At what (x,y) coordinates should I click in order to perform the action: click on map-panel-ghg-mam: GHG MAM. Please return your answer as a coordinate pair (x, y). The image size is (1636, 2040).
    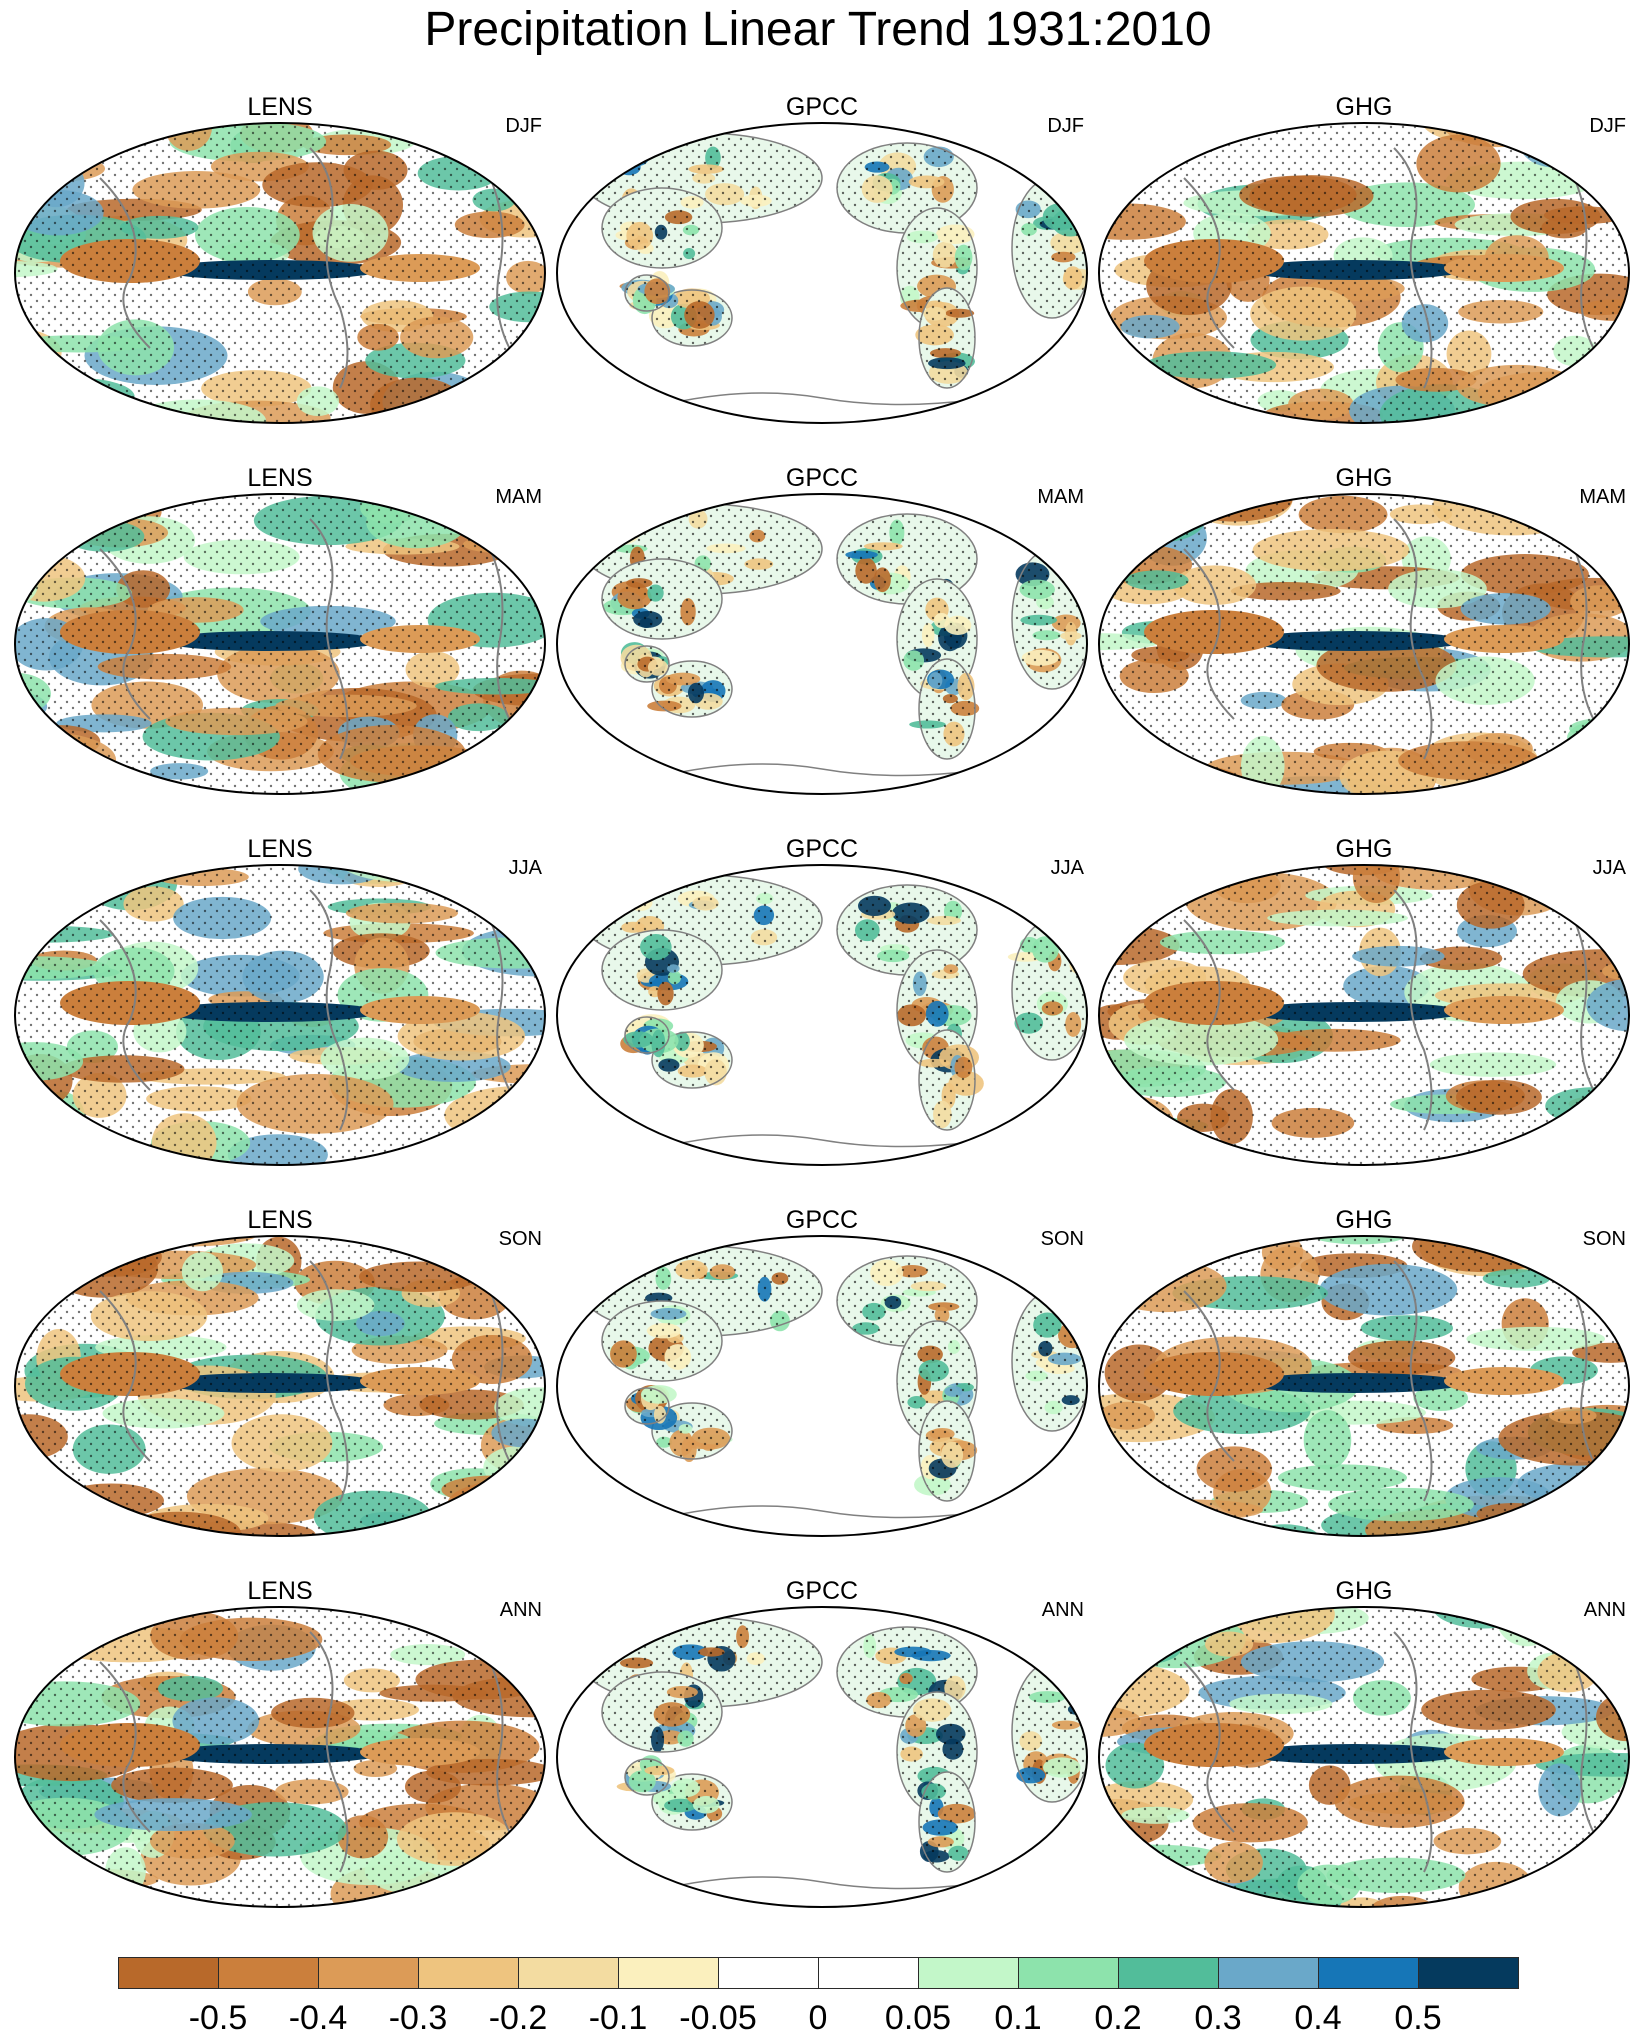
    Looking at the image, I should click on (1364, 643).